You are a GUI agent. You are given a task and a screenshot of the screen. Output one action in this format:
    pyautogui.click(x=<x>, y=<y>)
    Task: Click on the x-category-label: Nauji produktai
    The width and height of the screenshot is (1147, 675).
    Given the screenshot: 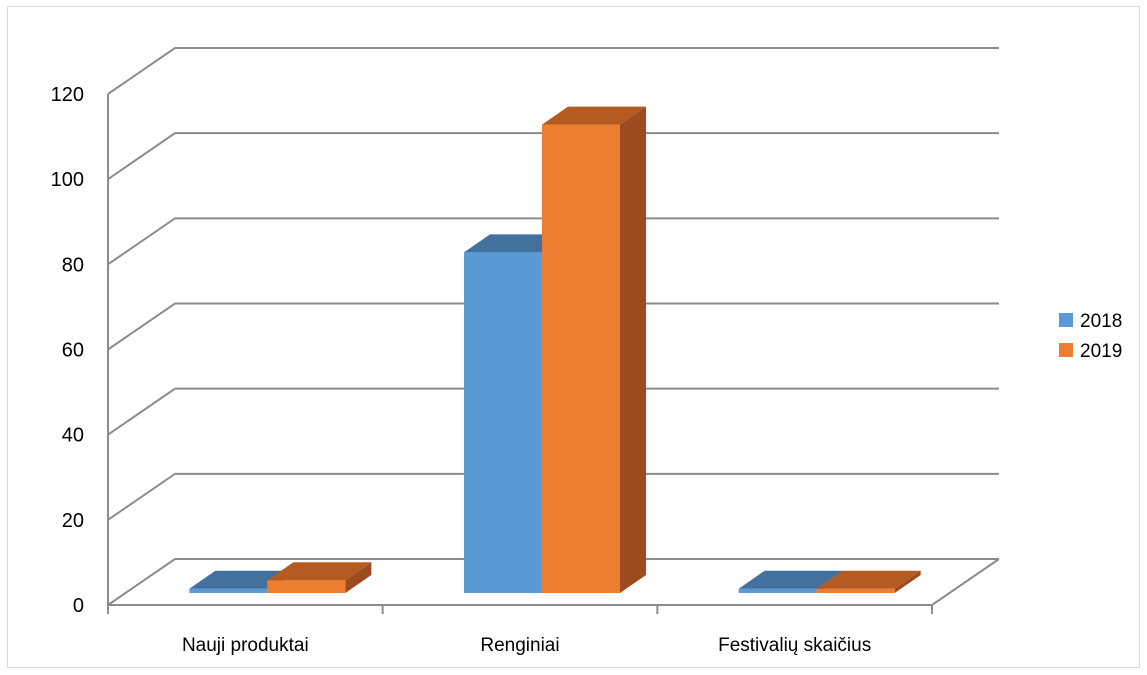 What is the action you would take?
    pyautogui.click(x=245, y=645)
    